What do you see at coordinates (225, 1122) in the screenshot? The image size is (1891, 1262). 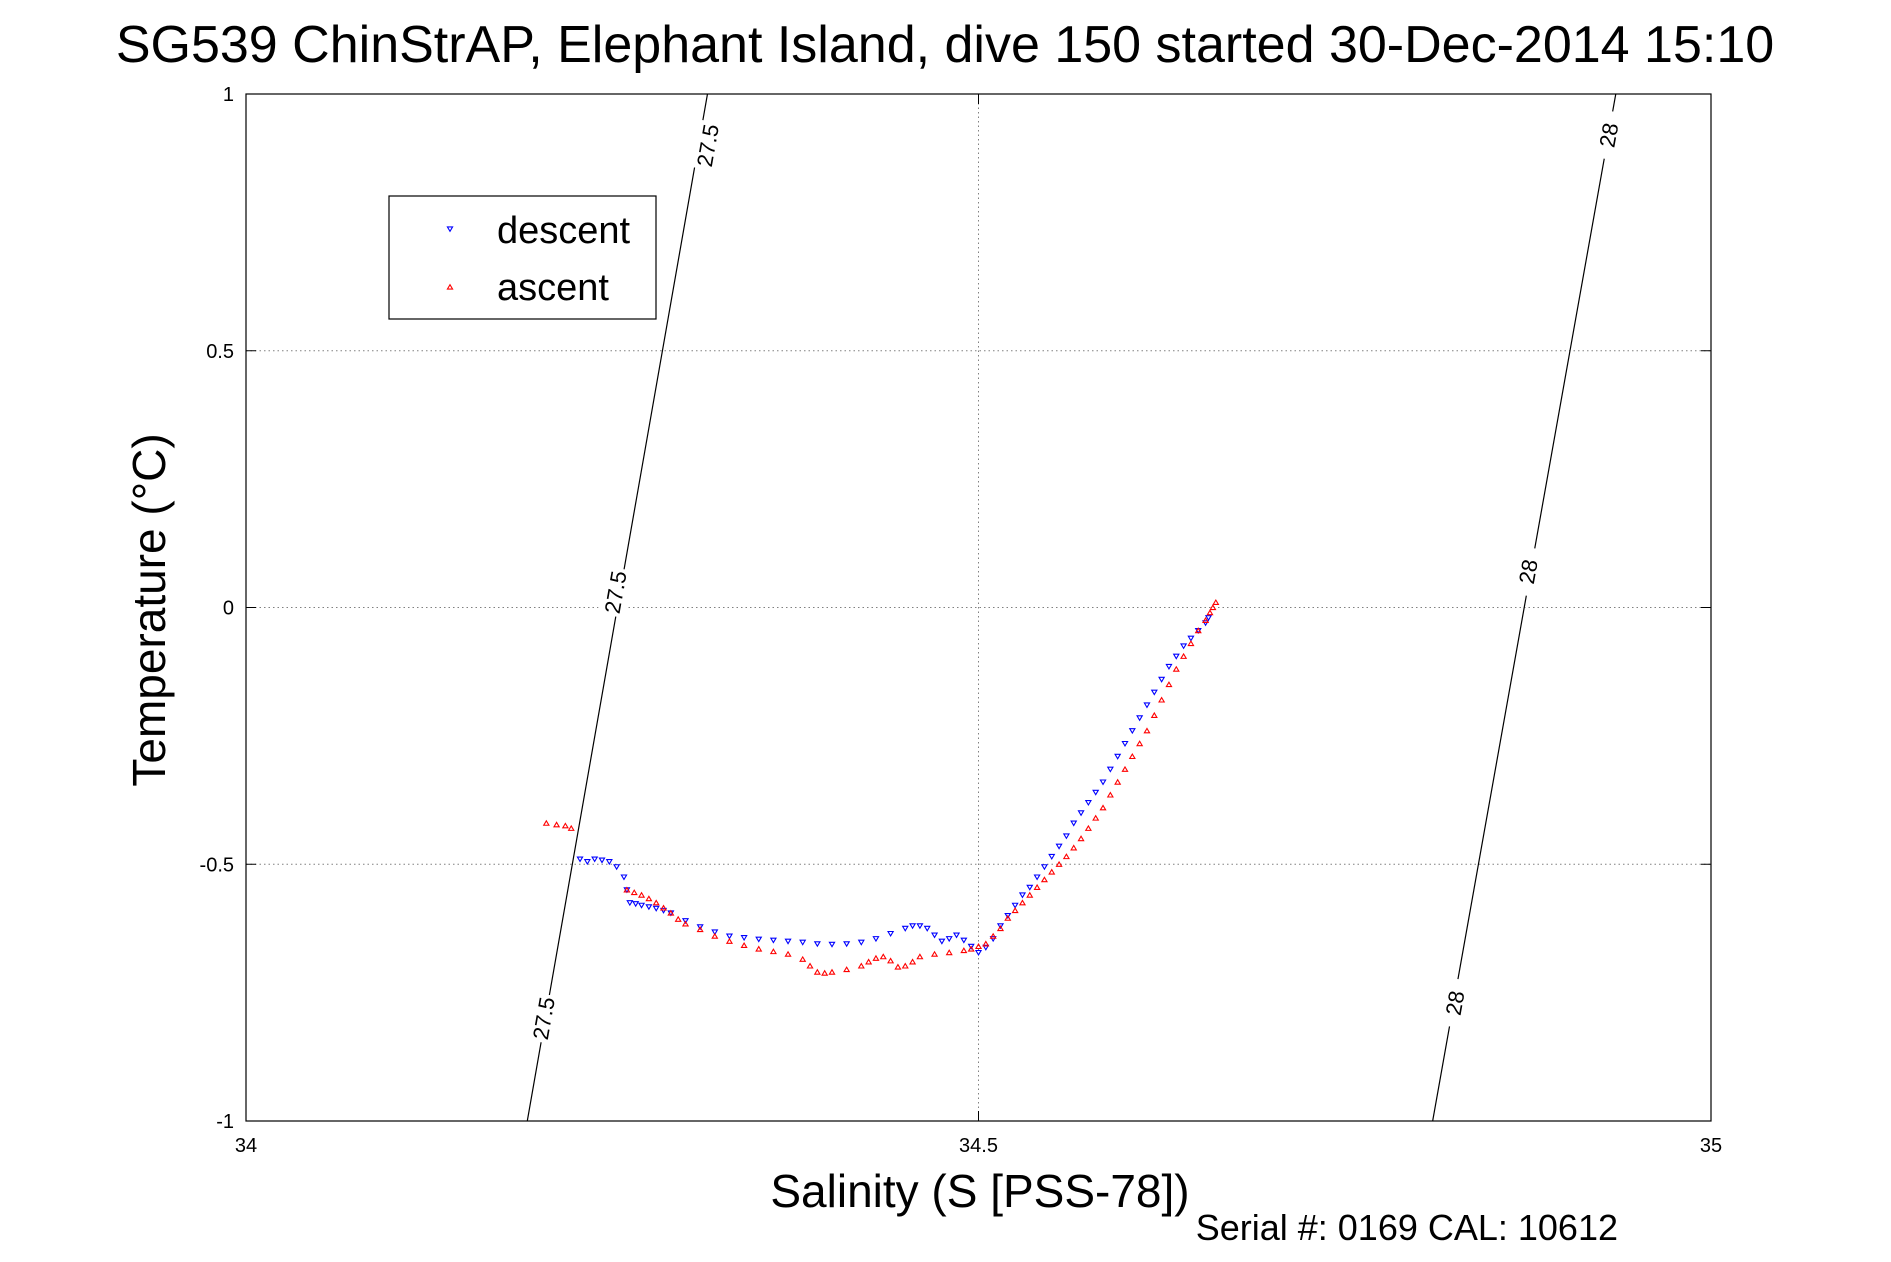 I see `y-tick-label: -1` at bounding box center [225, 1122].